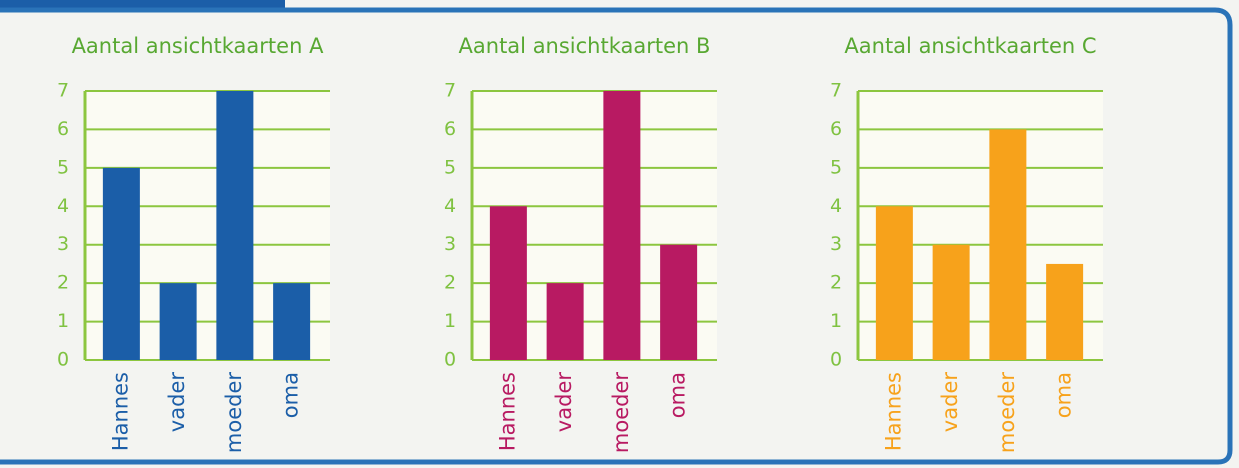  Describe the element at coordinates (585, 46) in the screenshot. I see `chart-title: Aantal ansichtkaarten B` at that location.